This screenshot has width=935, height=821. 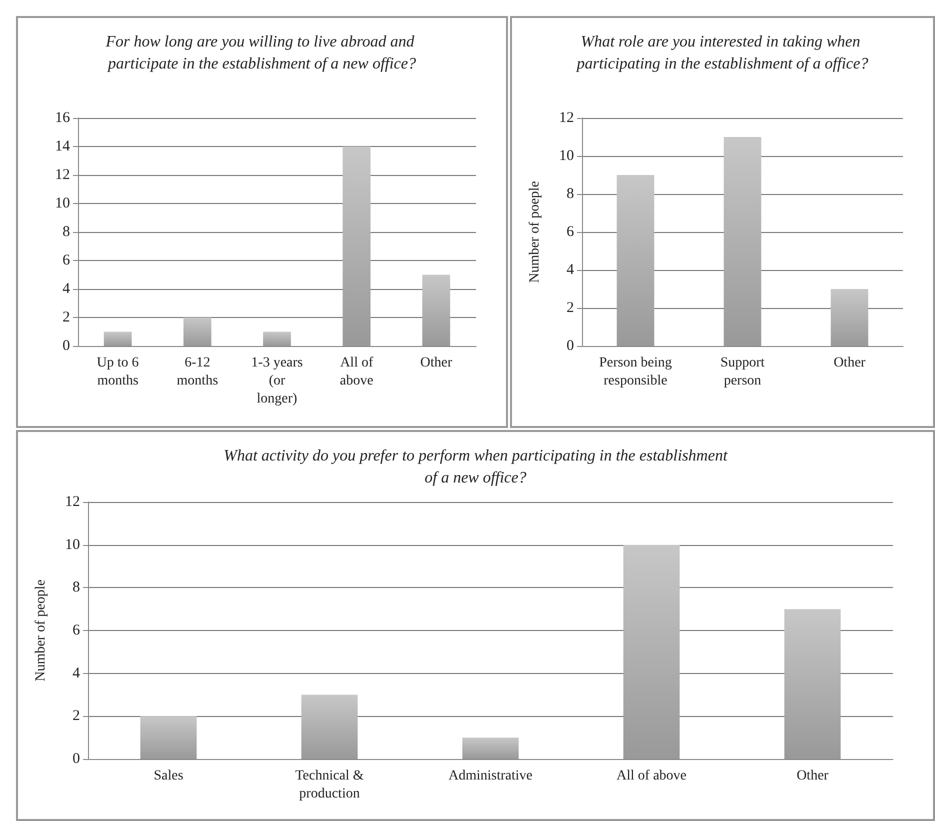 What do you see at coordinates (41, 631) in the screenshot?
I see `y-axis-title: Number of people` at bounding box center [41, 631].